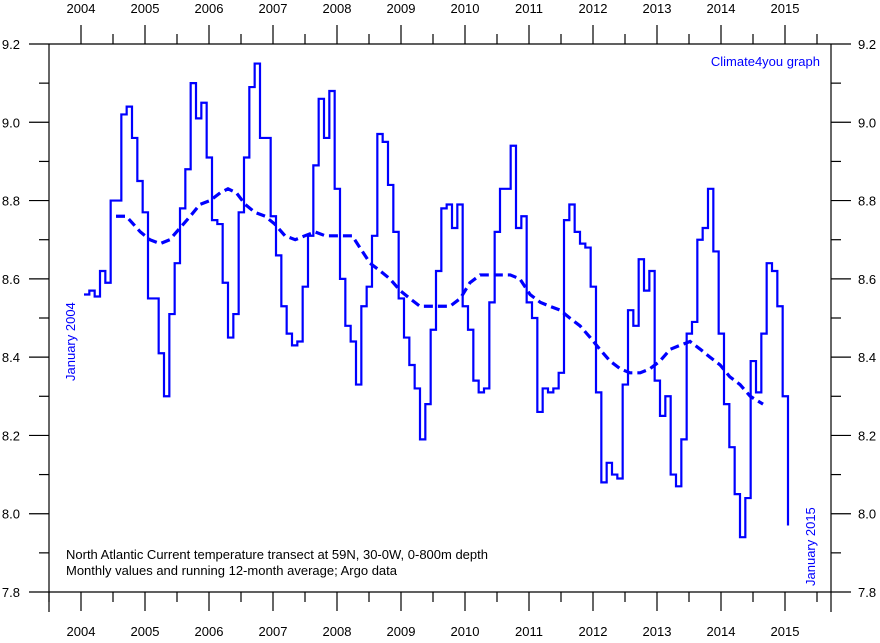  What do you see at coordinates (867, 357) in the screenshot?
I see `y-tick-label-right: 8.4` at bounding box center [867, 357].